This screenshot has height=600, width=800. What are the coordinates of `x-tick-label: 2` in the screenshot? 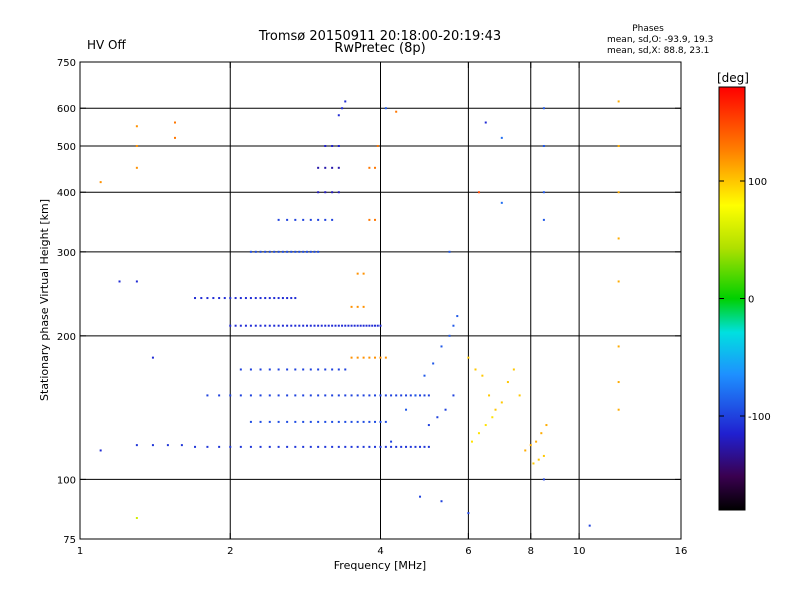 It's located at (230, 551).